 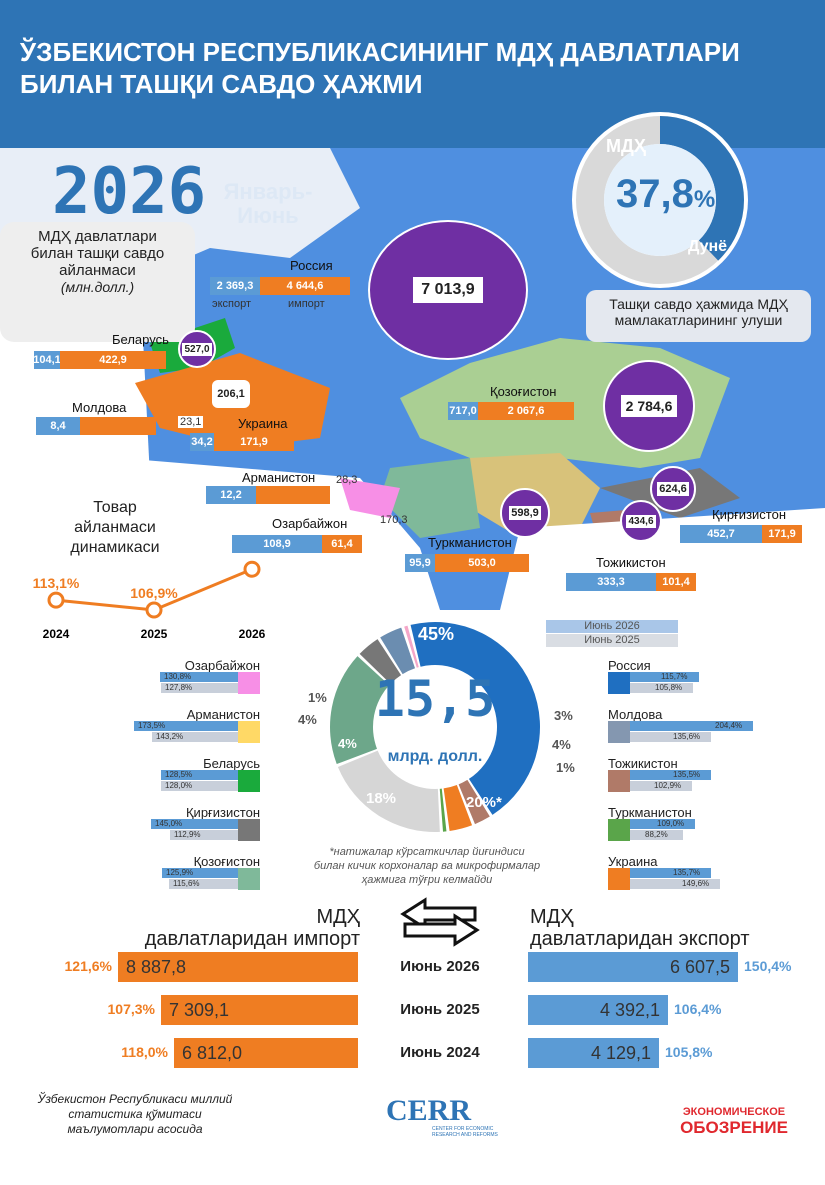 I want to click on ukraine-total: 206,1, so click(x=231, y=394).